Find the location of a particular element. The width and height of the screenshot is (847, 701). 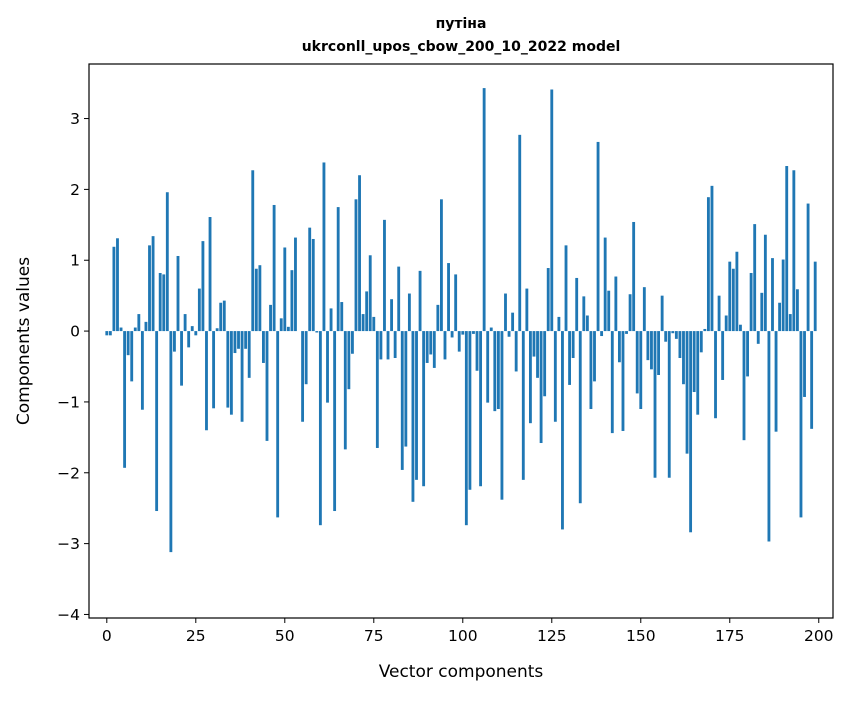

y-tick-label: 2 is located at coordinates (75, 190).